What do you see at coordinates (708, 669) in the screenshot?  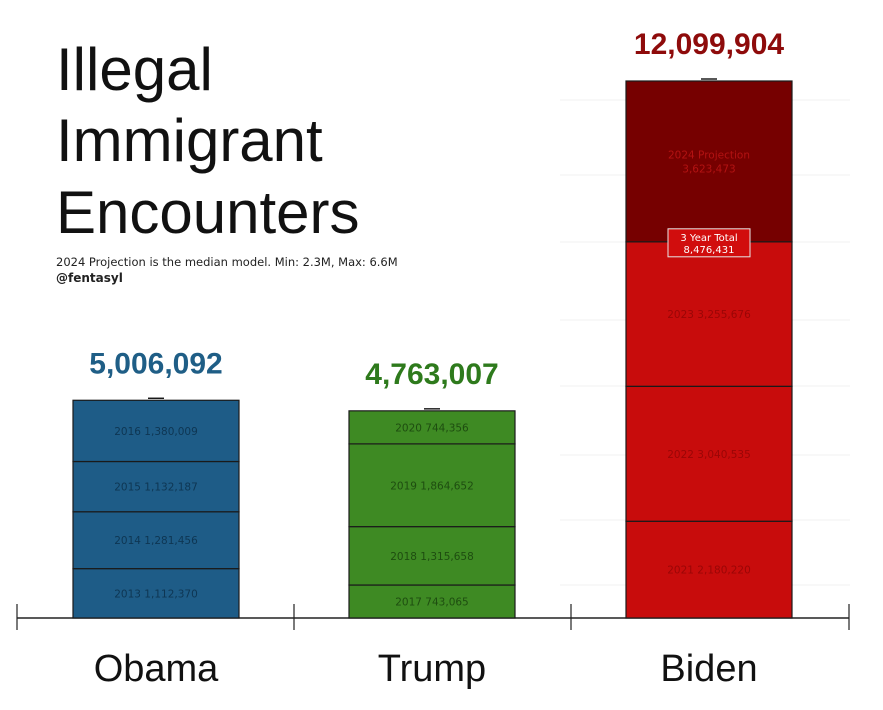 I see `category-label-biden: Biden` at bounding box center [708, 669].